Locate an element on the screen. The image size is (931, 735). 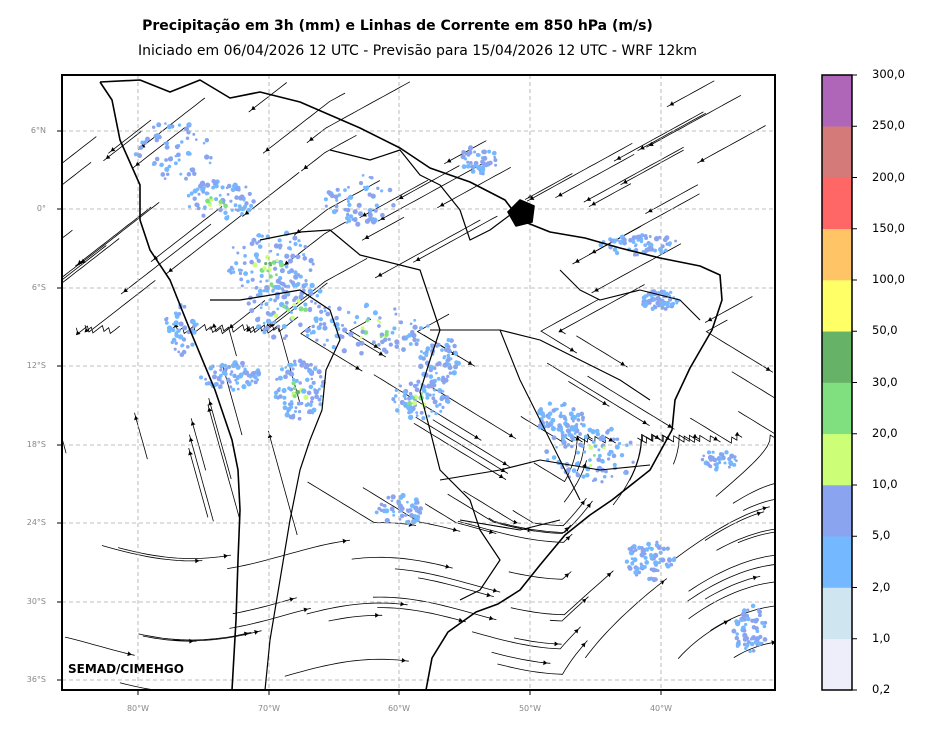
colorbar is located at coordinates (839, 382).